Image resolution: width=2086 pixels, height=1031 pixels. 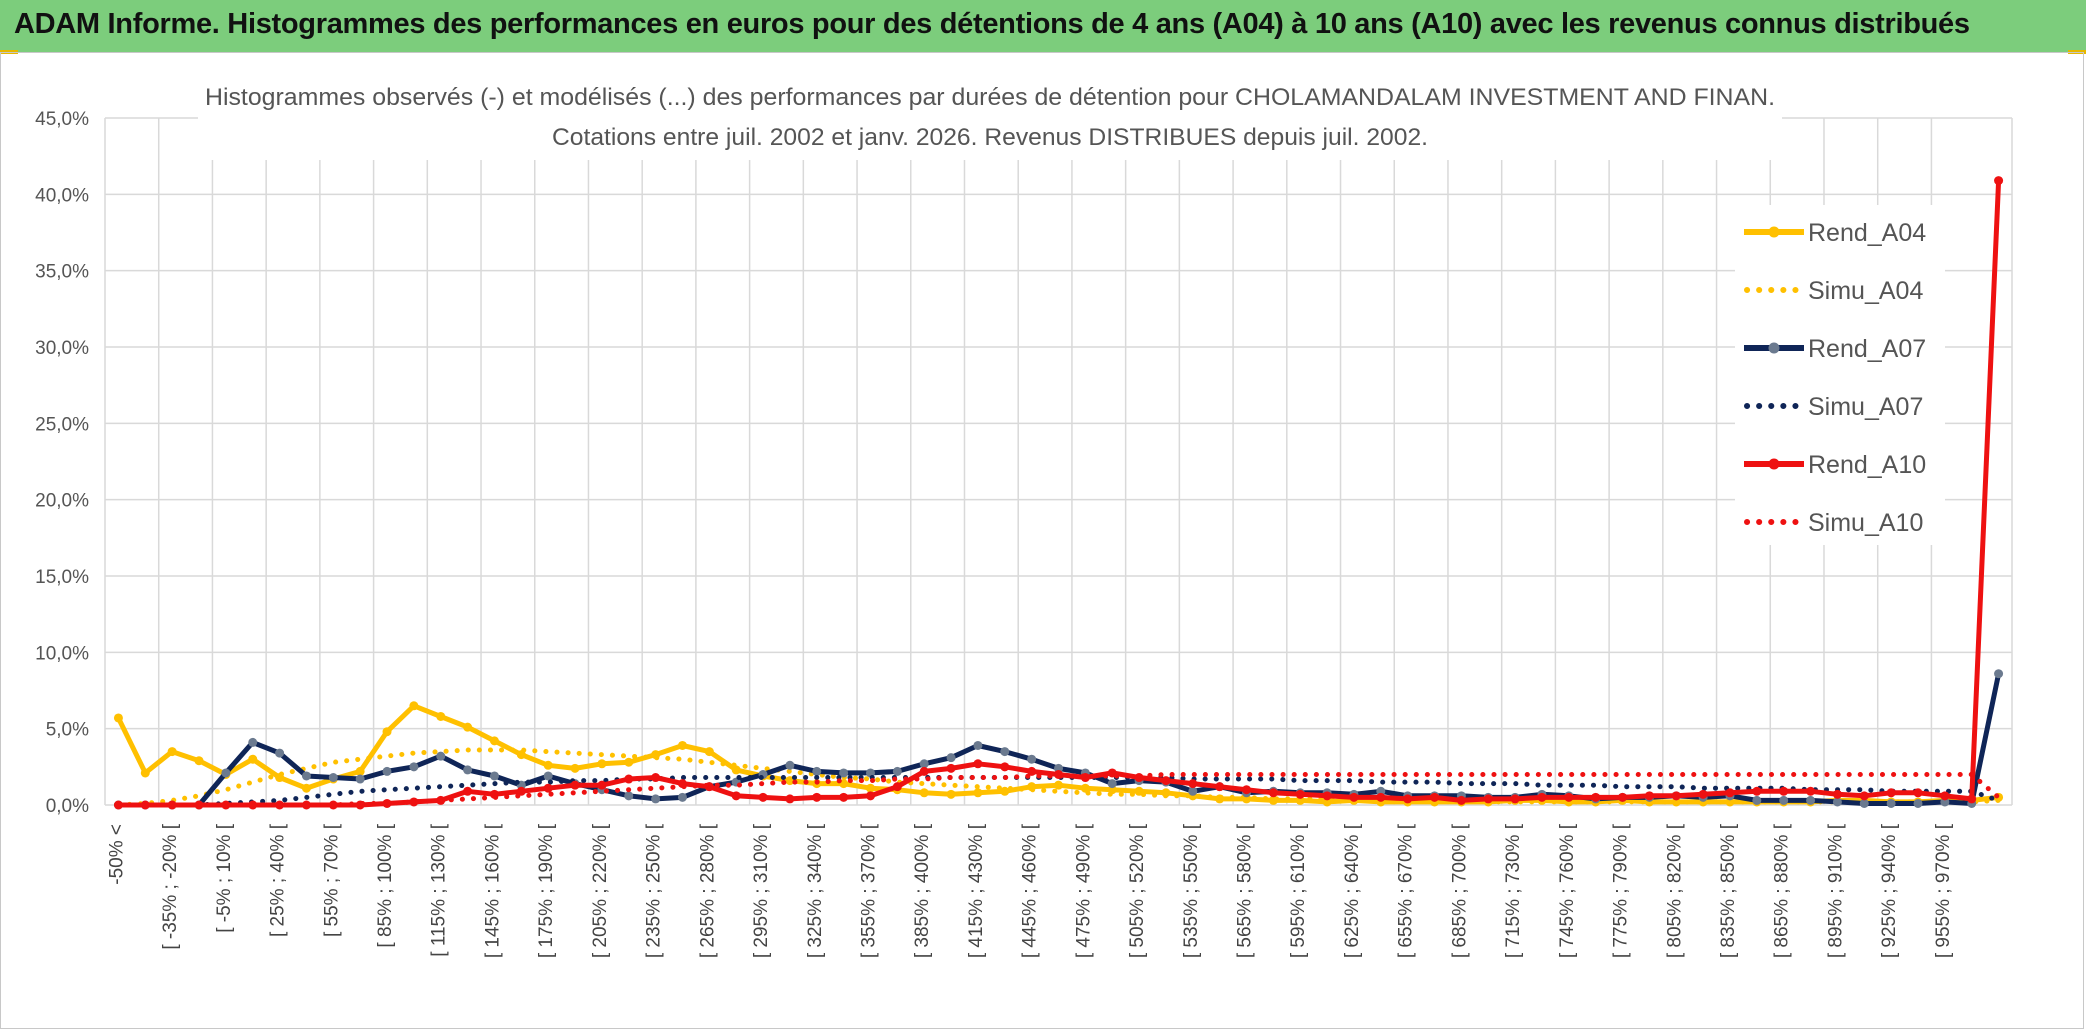 I want to click on x-tick-label: [ 625% ; 640% [, so click(x=1352, y=890).